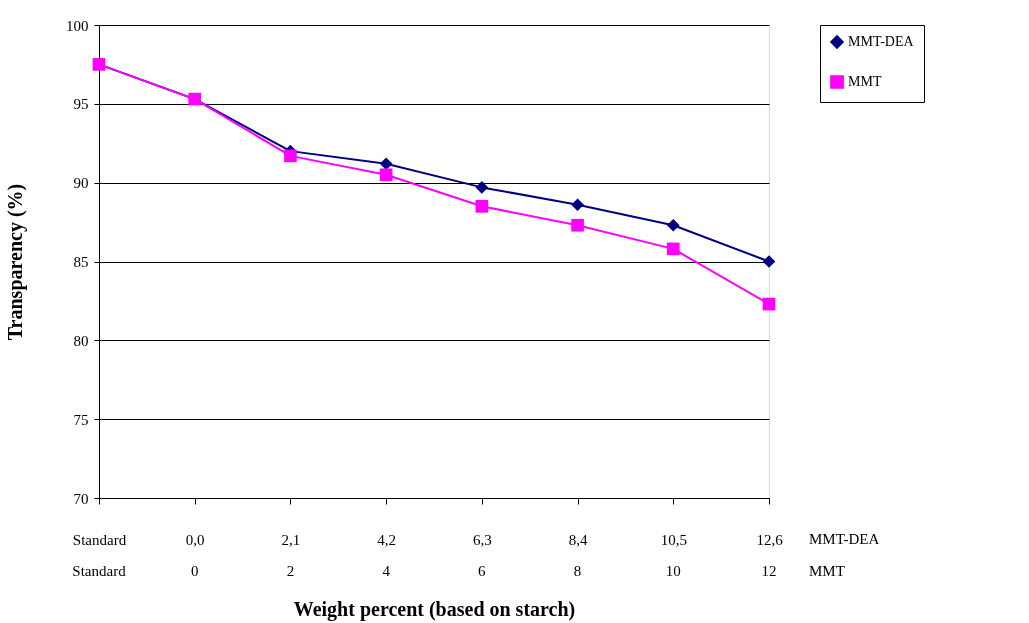 The height and width of the screenshot is (623, 1029). I want to click on x-tick-label: 6,3, so click(482, 539).